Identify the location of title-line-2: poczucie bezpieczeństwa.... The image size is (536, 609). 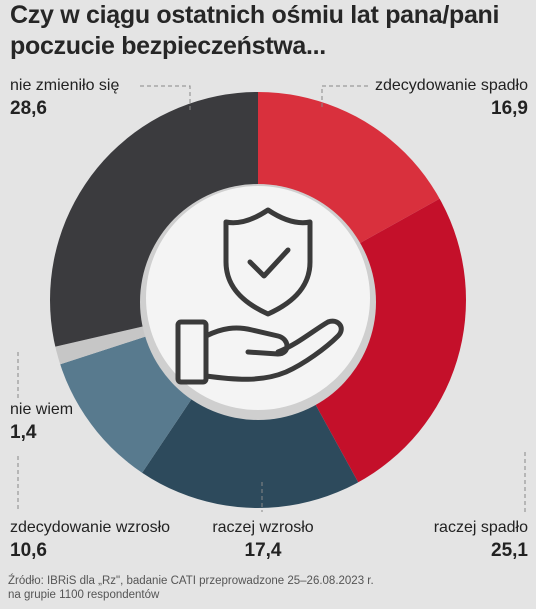
(168, 46).